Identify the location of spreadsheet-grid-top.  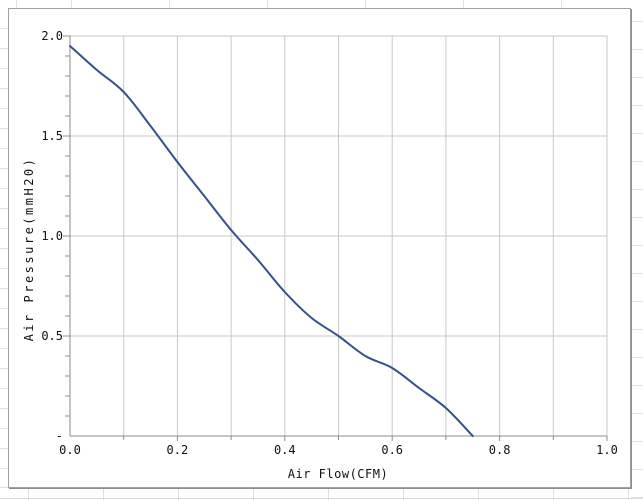
(321, 4).